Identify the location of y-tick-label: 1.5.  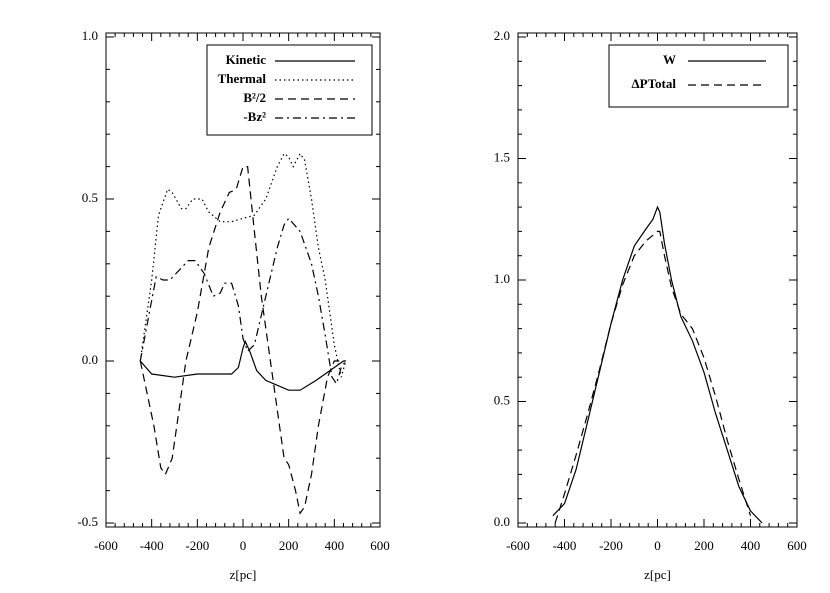
(502, 156).